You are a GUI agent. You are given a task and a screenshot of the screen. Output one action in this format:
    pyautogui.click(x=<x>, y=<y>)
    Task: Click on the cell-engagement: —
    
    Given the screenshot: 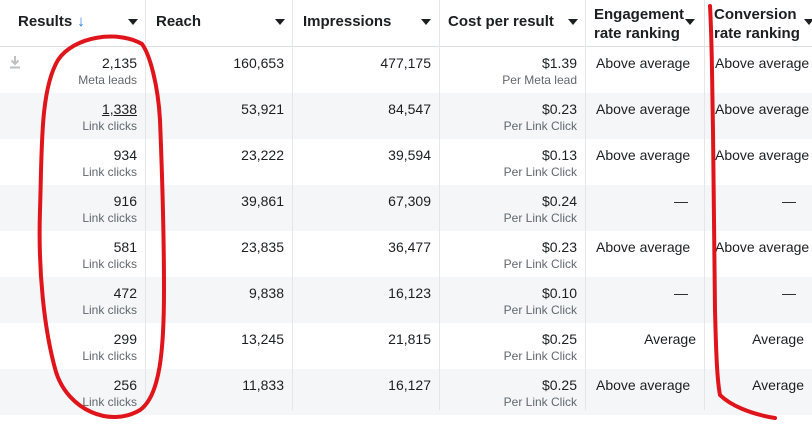 What is the action you would take?
    pyautogui.click(x=645, y=208)
    